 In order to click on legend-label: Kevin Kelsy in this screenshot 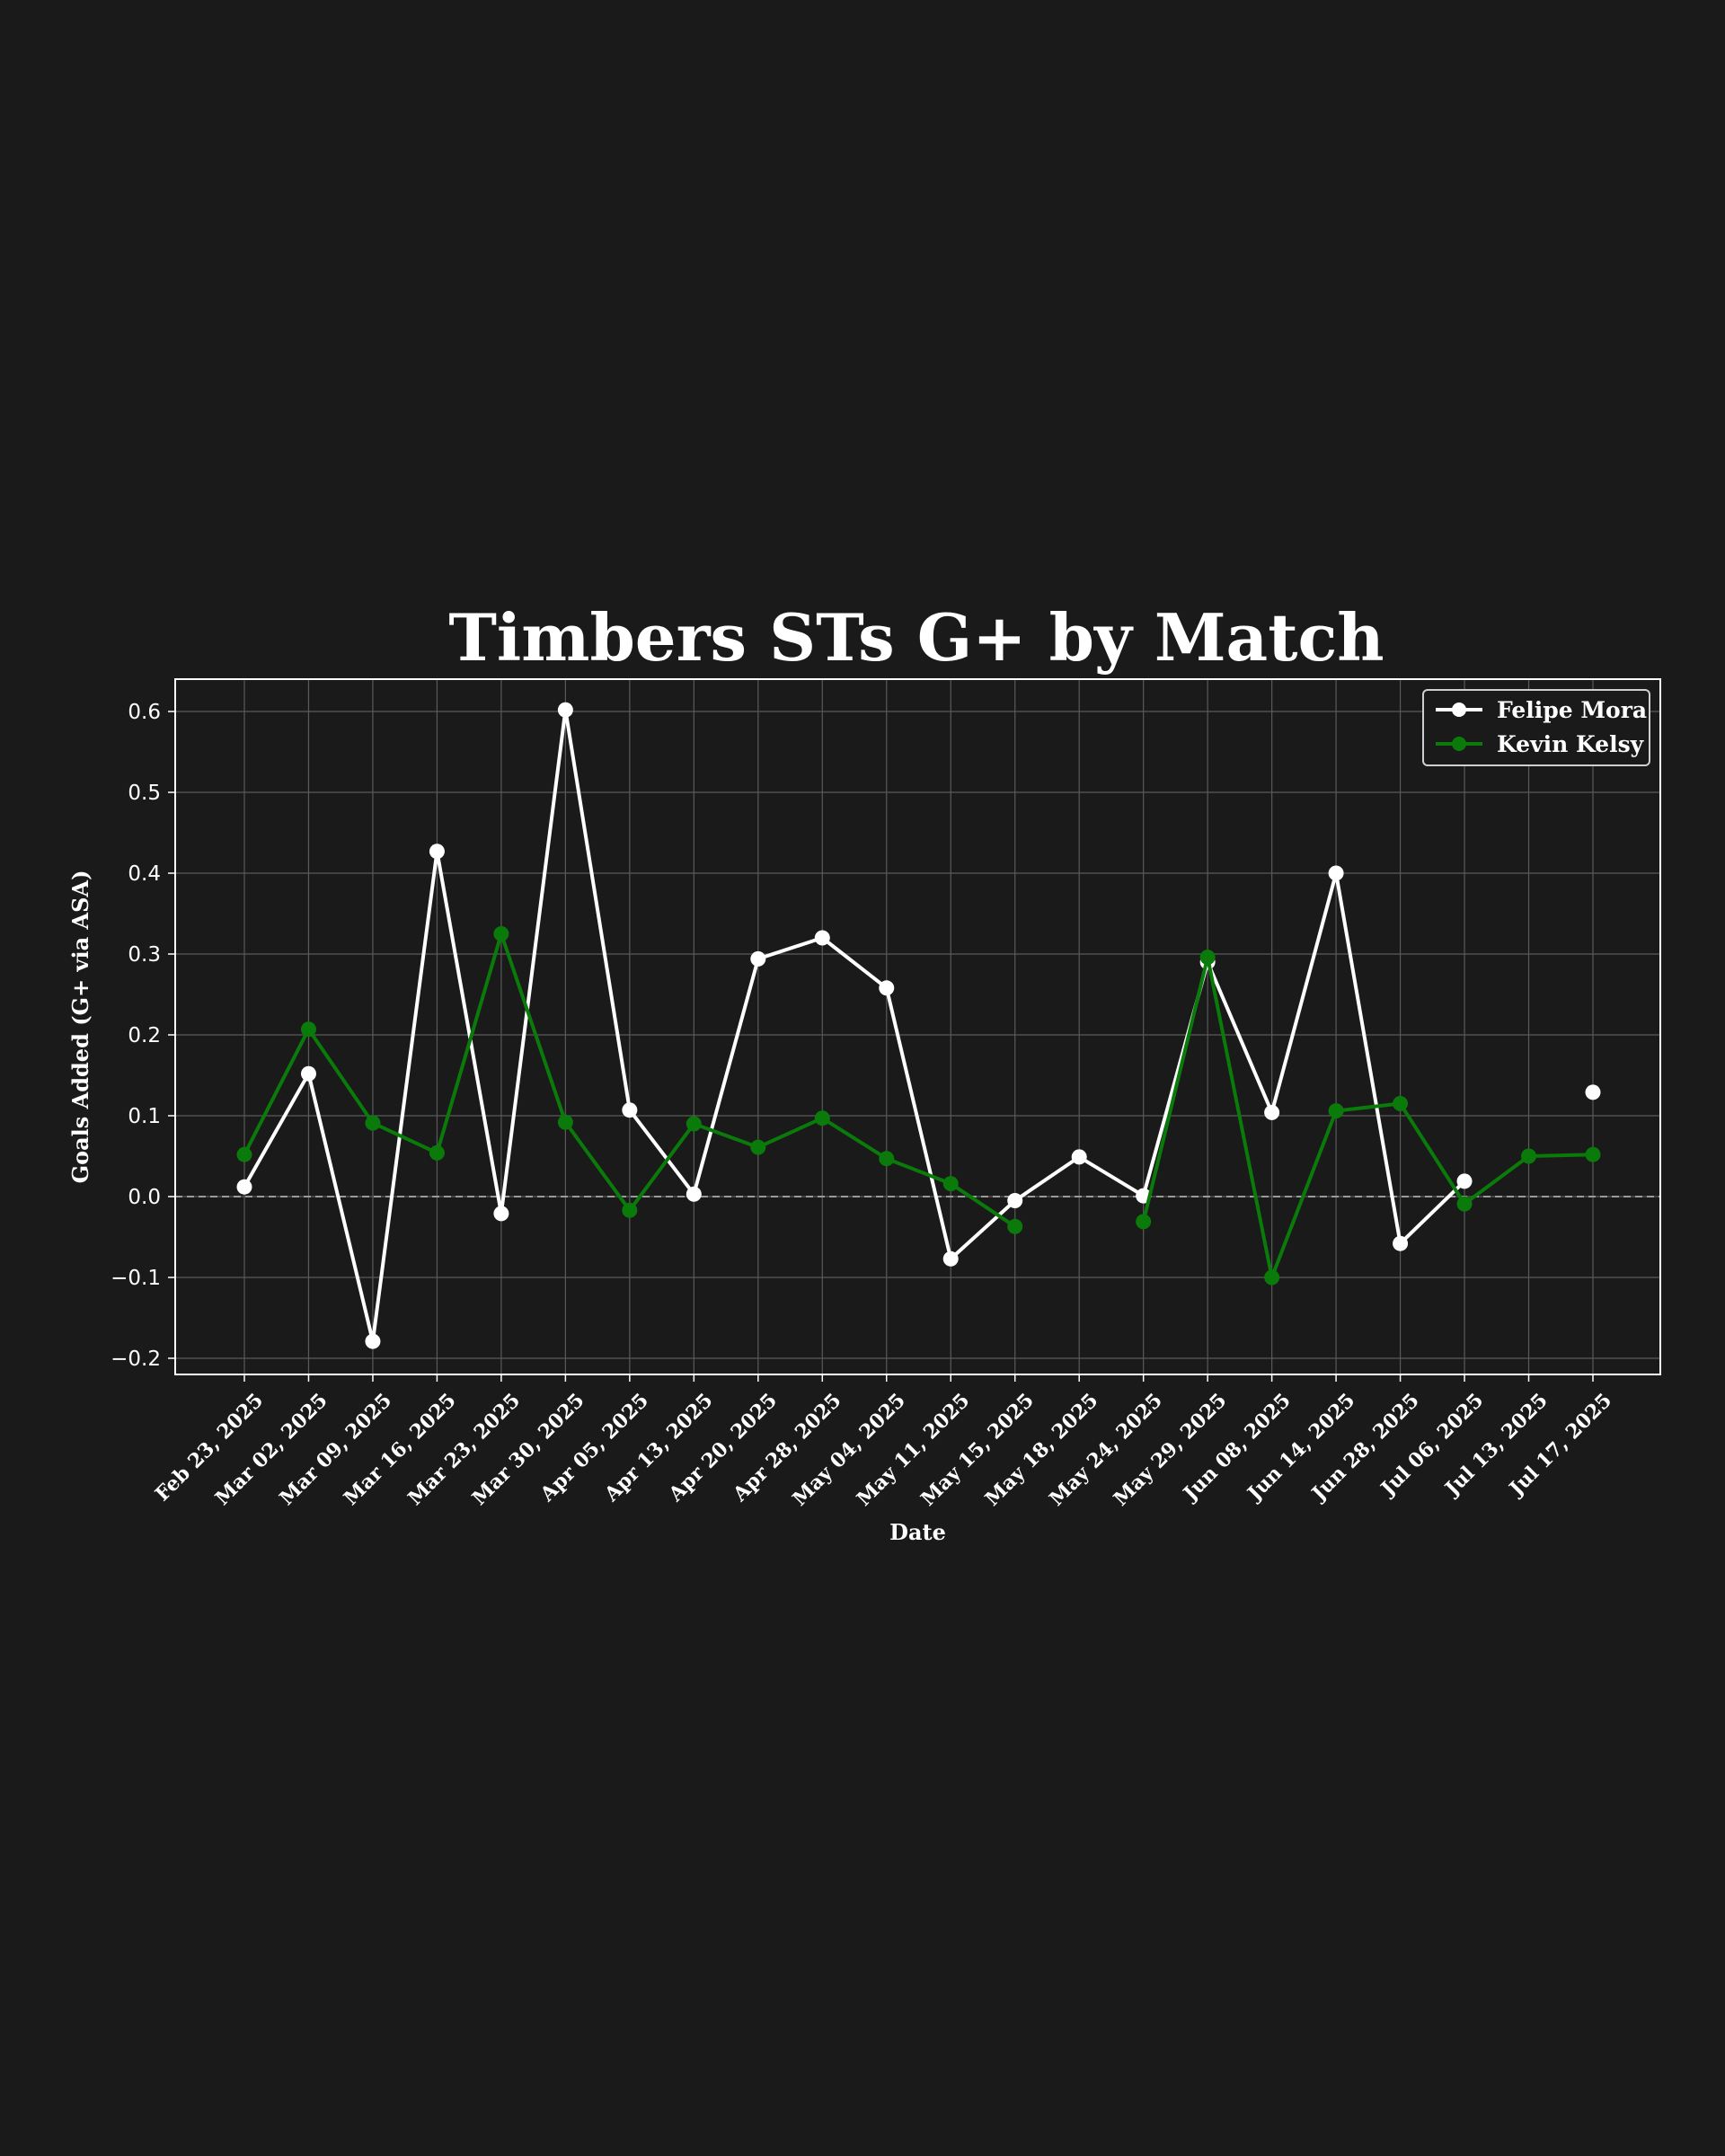, I will do `click(1571, 744)`.